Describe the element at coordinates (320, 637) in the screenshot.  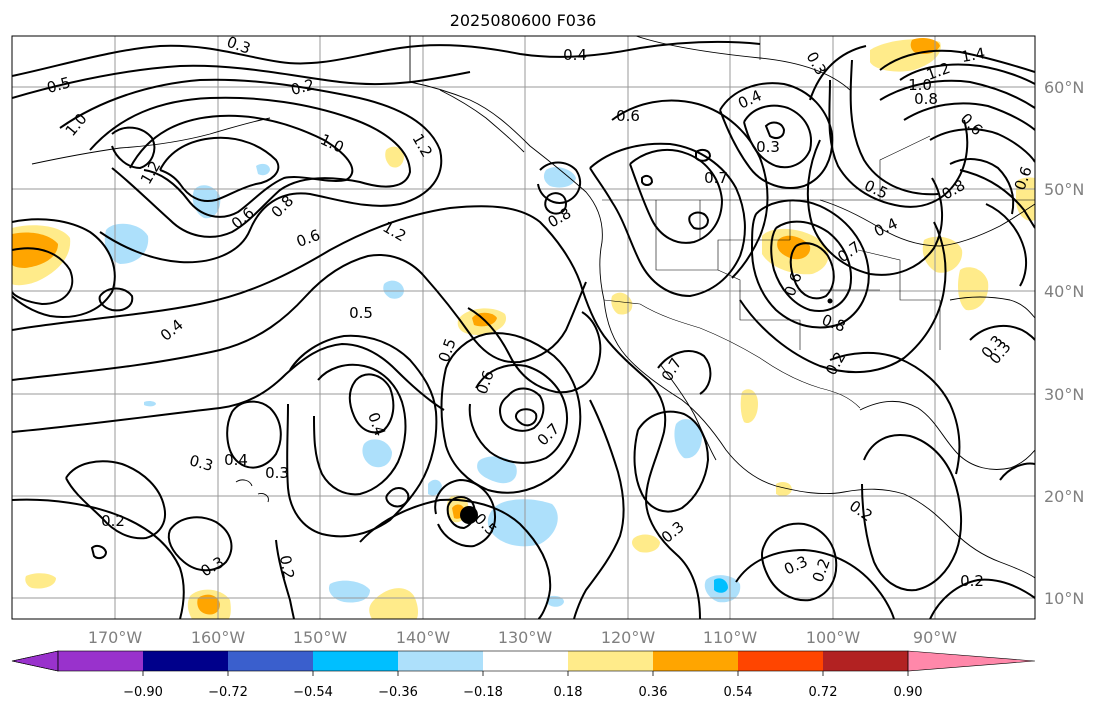
I see `lon-tick-label: 150°W` at that location.